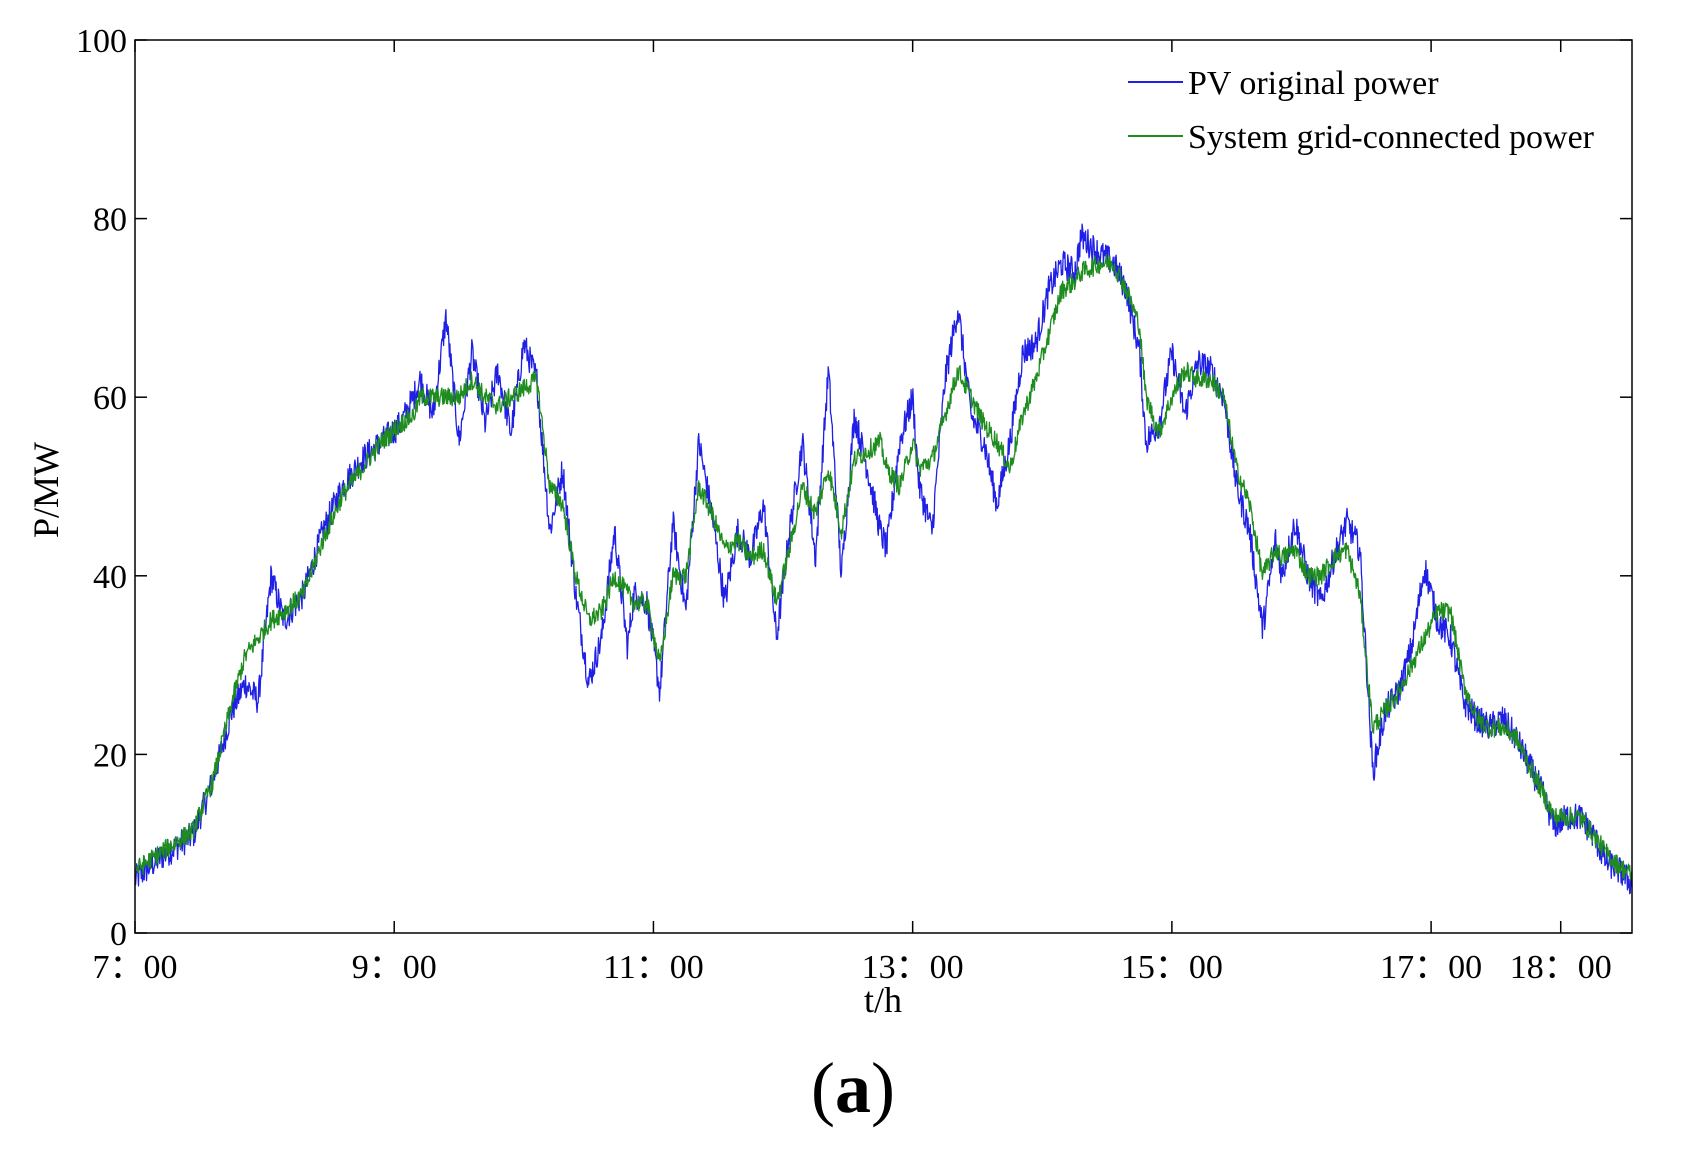 The width and height of the screenshot is (1705, 1151). What do you see at coordinates (135, 967) in the screenshot?
I see `x-tick-label: 7：00` at bounding box center [135, 967].